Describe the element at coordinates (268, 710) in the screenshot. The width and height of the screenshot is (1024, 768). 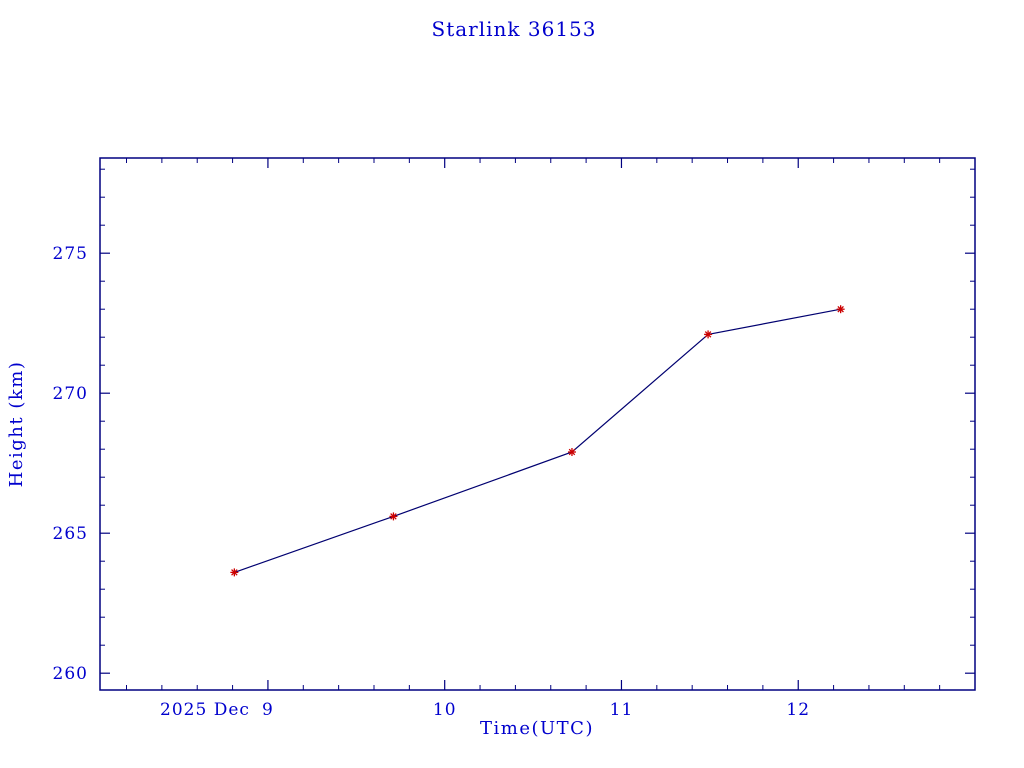
I see `x-tick-label: 9` at that location.